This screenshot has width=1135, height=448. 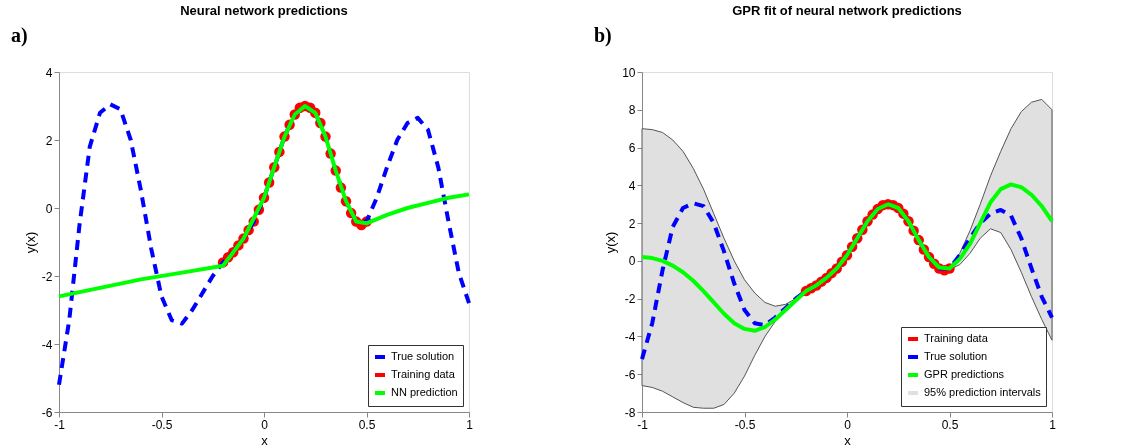 I want to click on legend-label: GPR predictions, so click(x=964, y=374).